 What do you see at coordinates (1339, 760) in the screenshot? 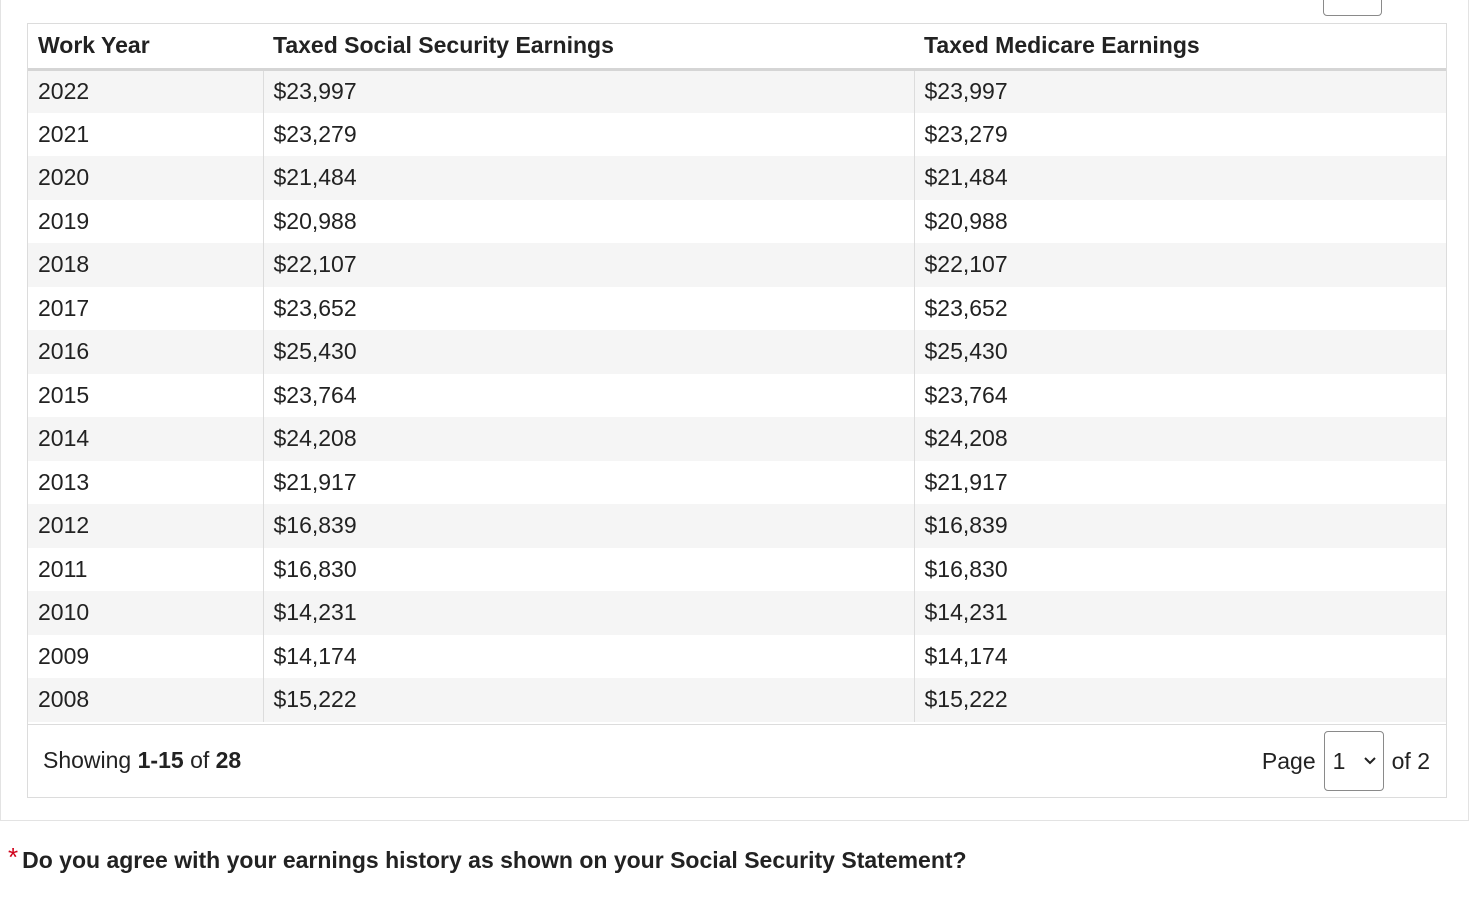
I see `page-select-value: 1` at bounding box center [1339, 760].